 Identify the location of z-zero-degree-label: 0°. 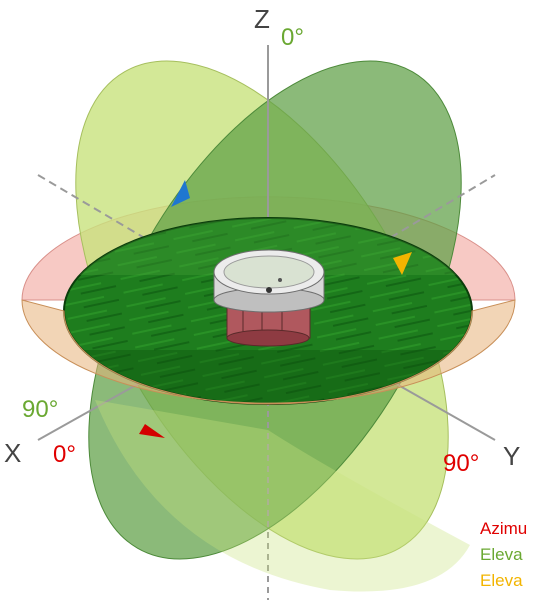
(292, 37).